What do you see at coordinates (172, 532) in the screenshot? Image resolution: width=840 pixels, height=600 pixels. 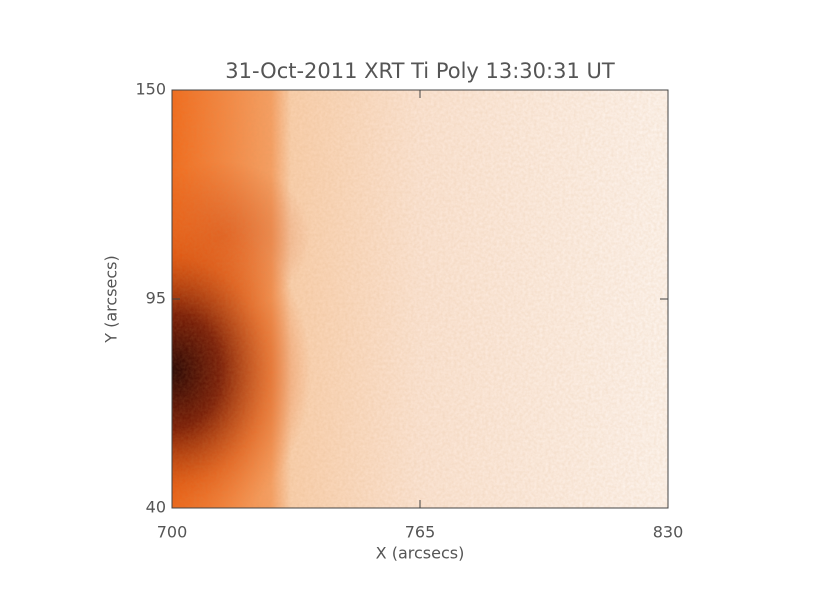 I see `x-tick-label: 700` at bounding box center [172, 532].